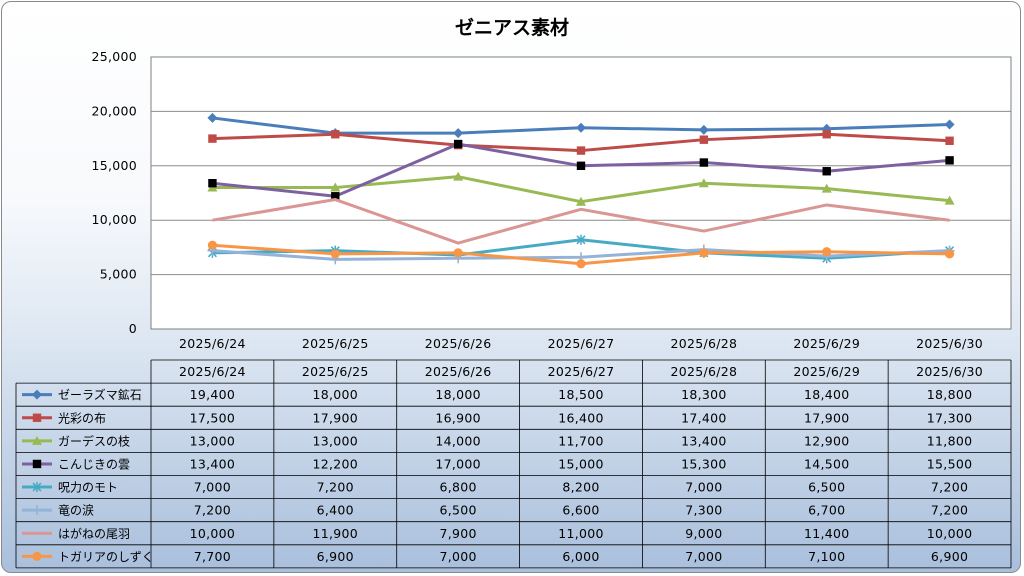 Image resolution: width=1024 pixels, height=576 pixels. I want to click on series-label: 呪力のモト, so click(88, 488).